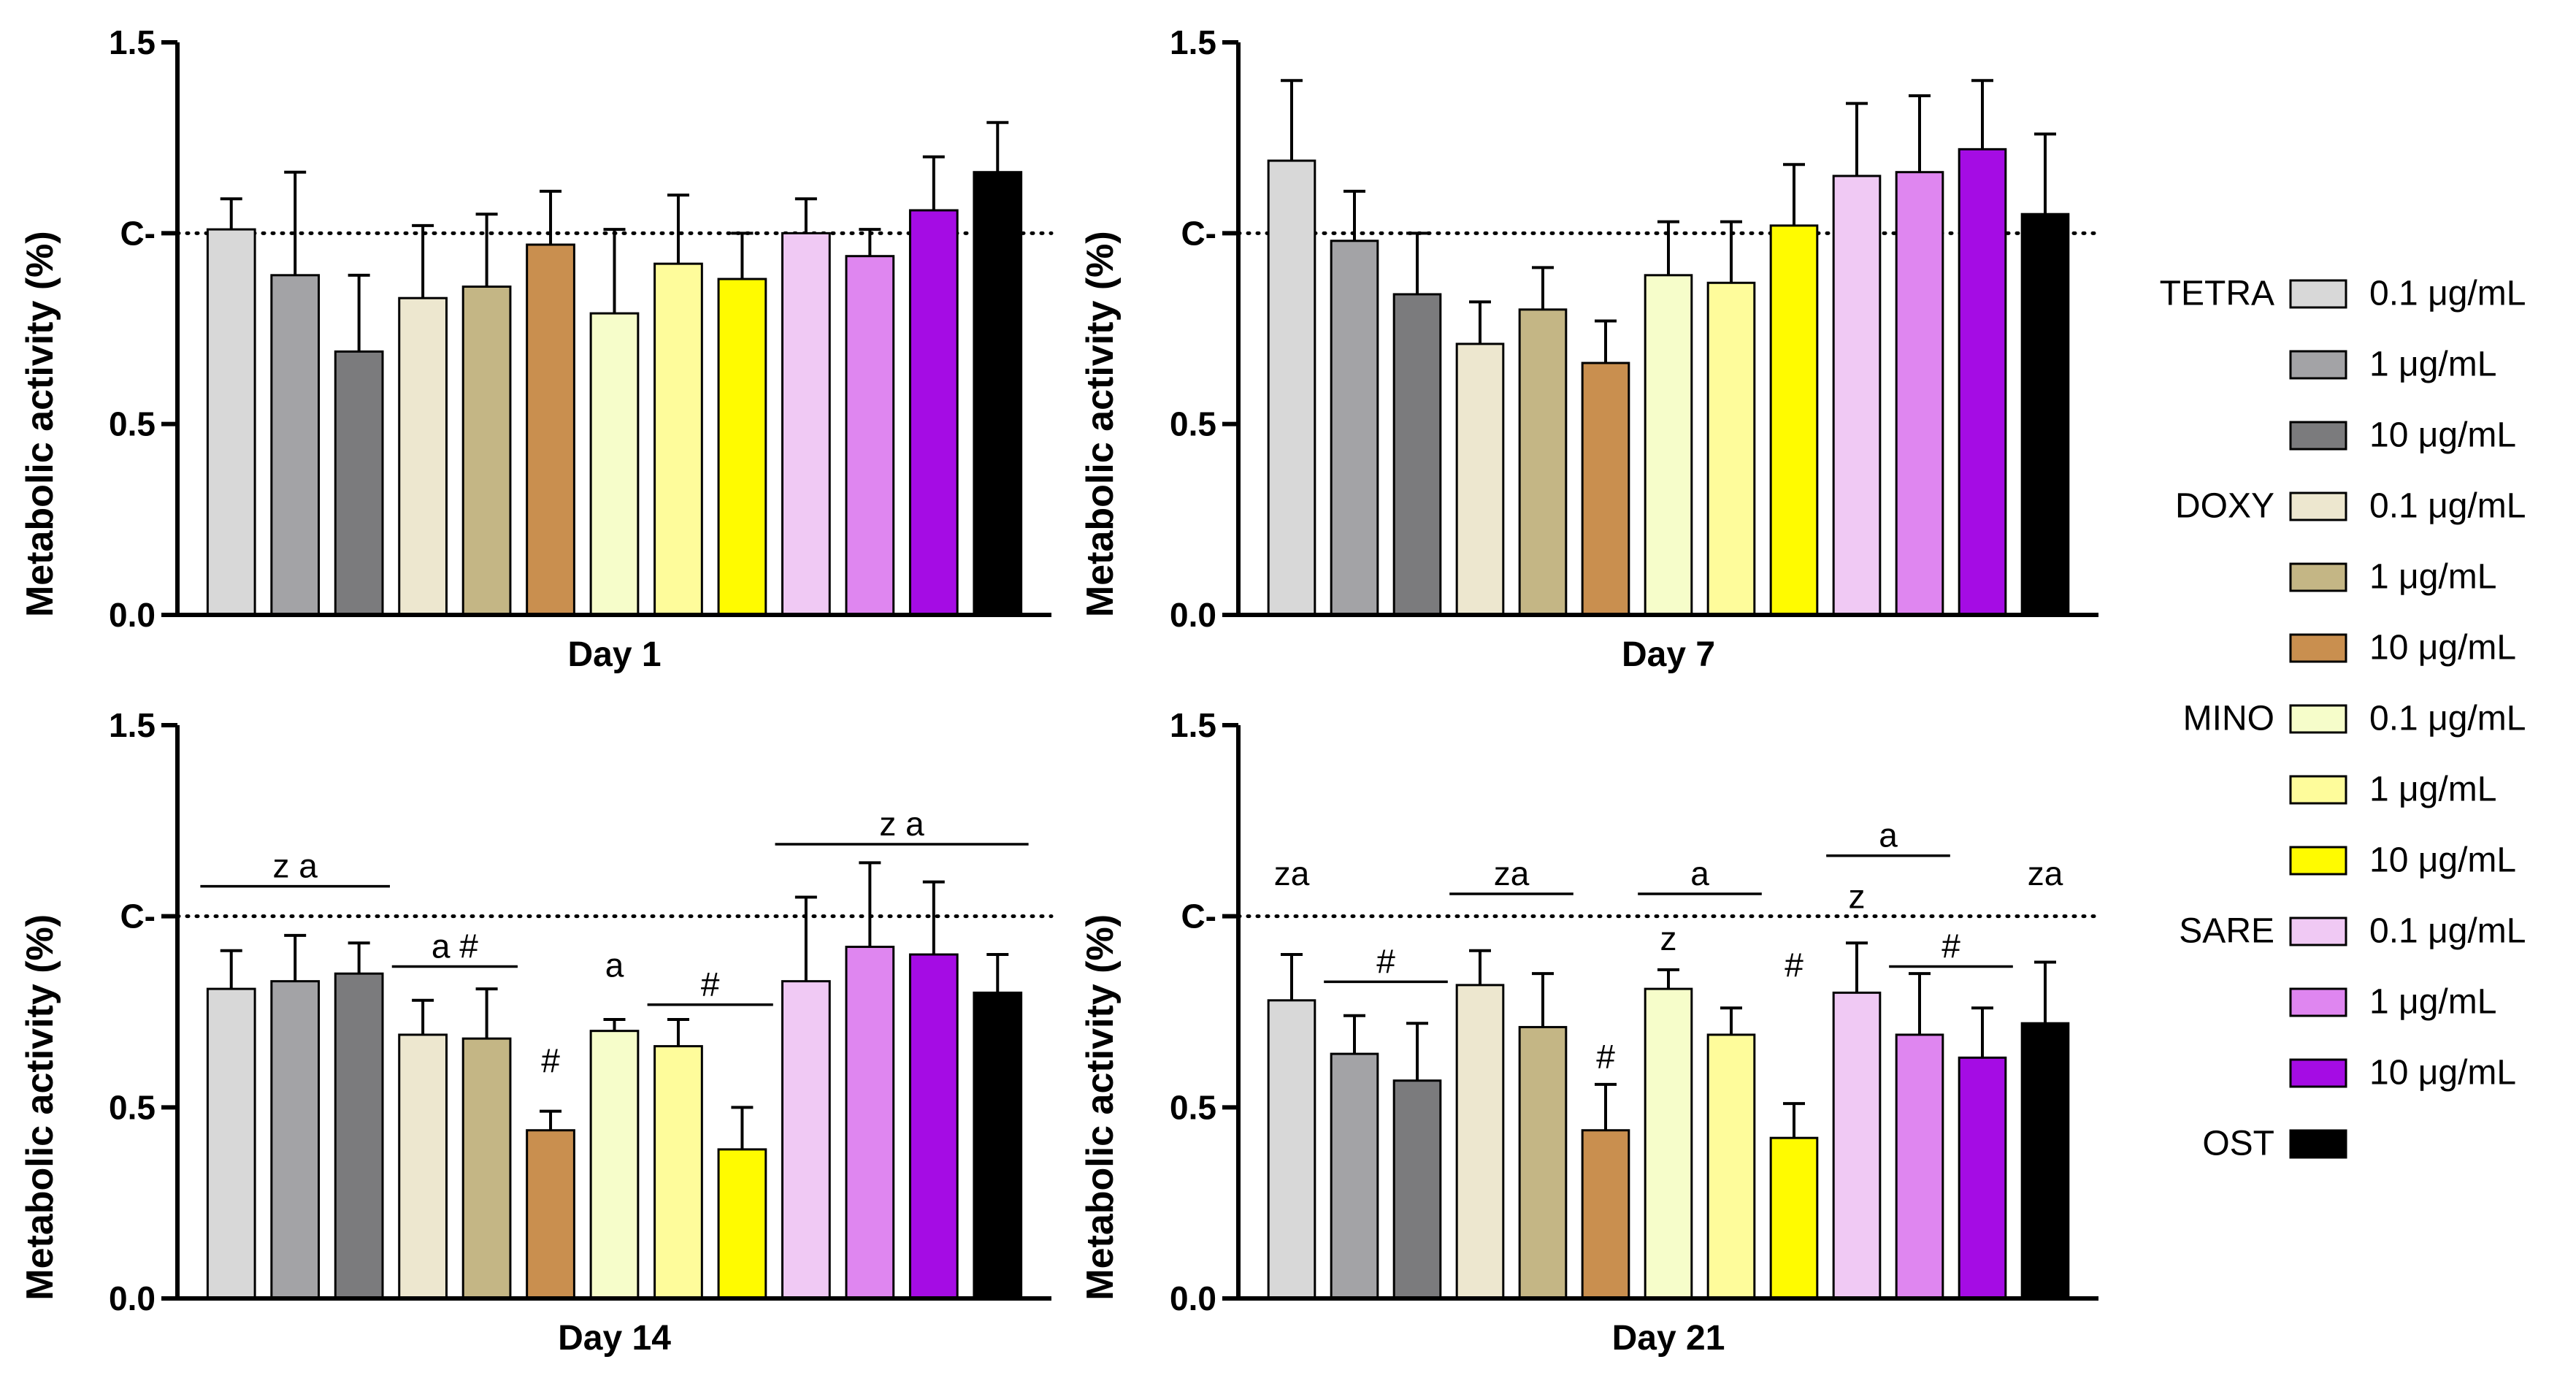 The image size is (2576, 1389). I want to click on x-axis-label: Day 14, so click(614, 1338).